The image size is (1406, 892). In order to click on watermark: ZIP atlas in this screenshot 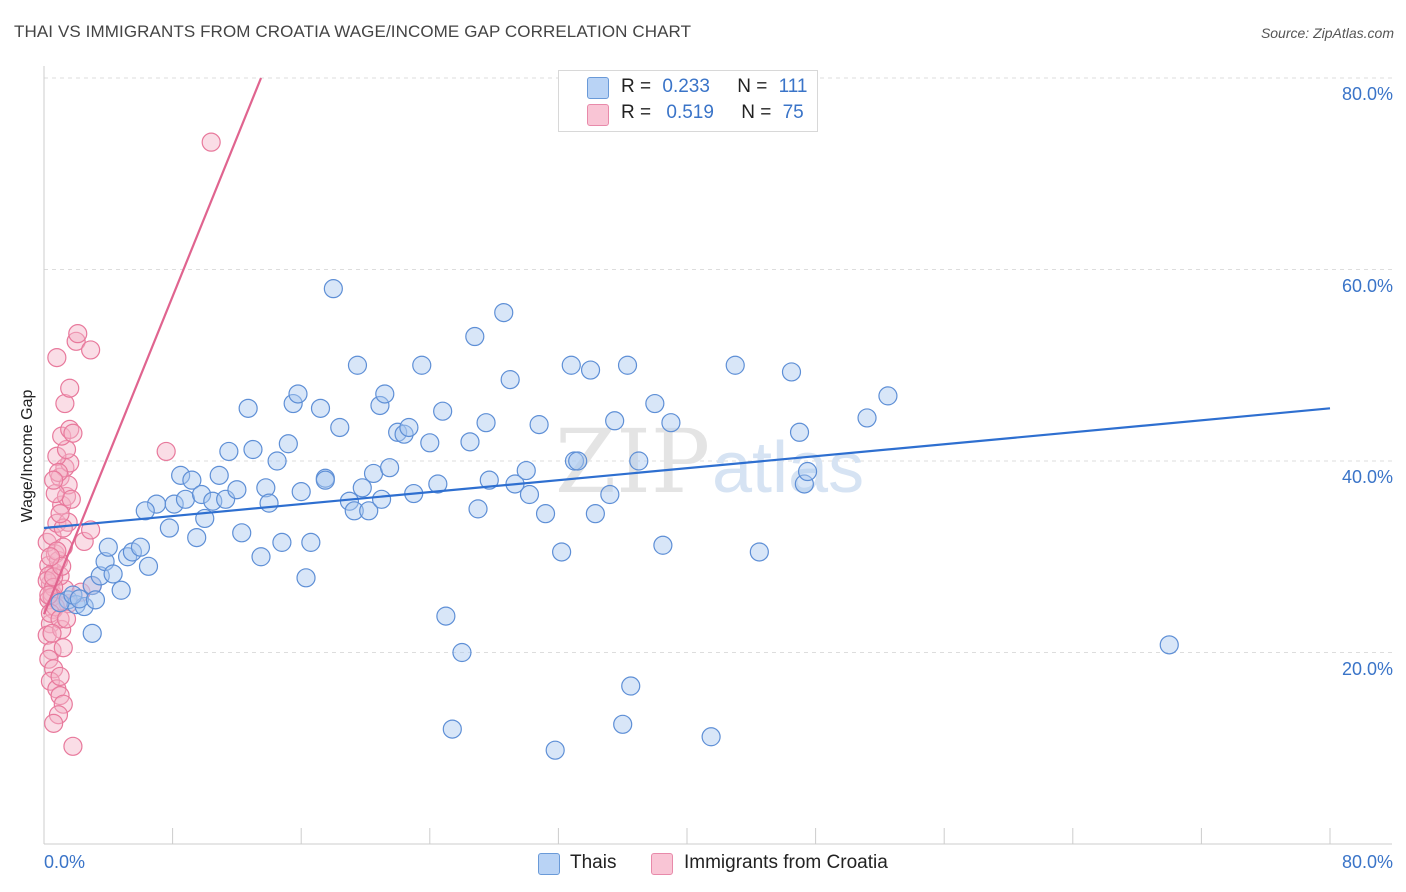, I will do `click(709, 461)`.